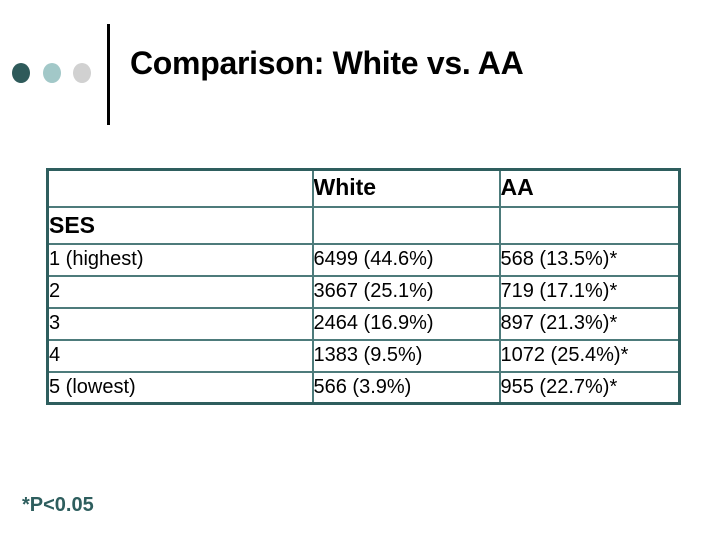  What do you see at coordinates (180, 323) in the screenshot?
I see `row-label: 3` at bounding box center [180, 323].